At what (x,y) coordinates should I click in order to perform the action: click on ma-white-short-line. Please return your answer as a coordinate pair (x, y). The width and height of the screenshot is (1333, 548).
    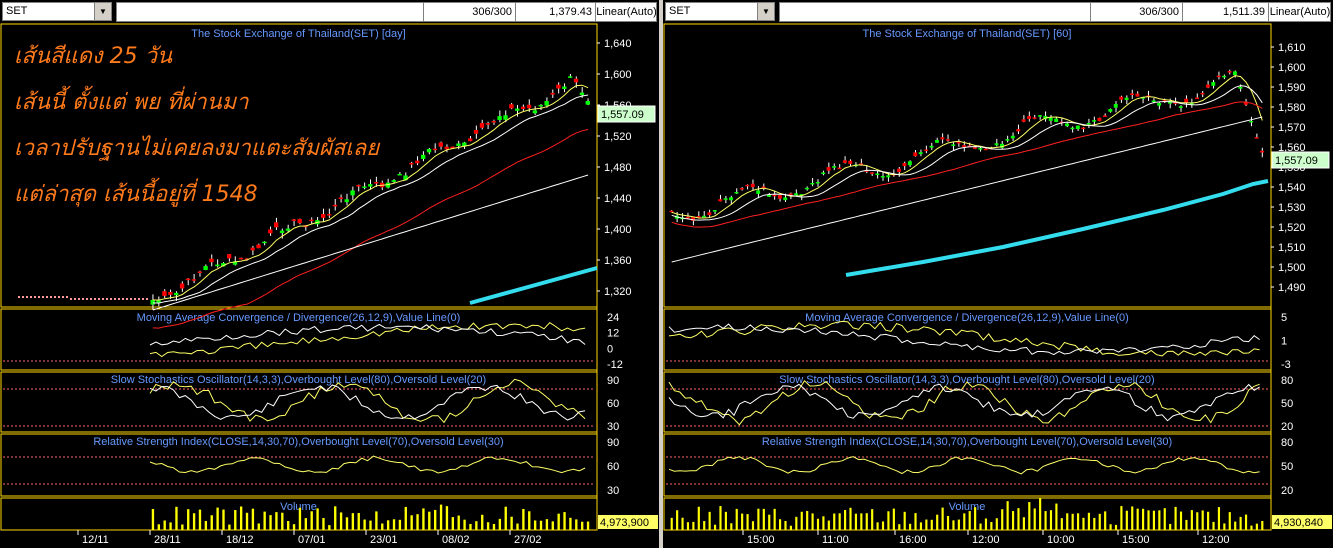
    Looking at the image, I should click on (967, 153).